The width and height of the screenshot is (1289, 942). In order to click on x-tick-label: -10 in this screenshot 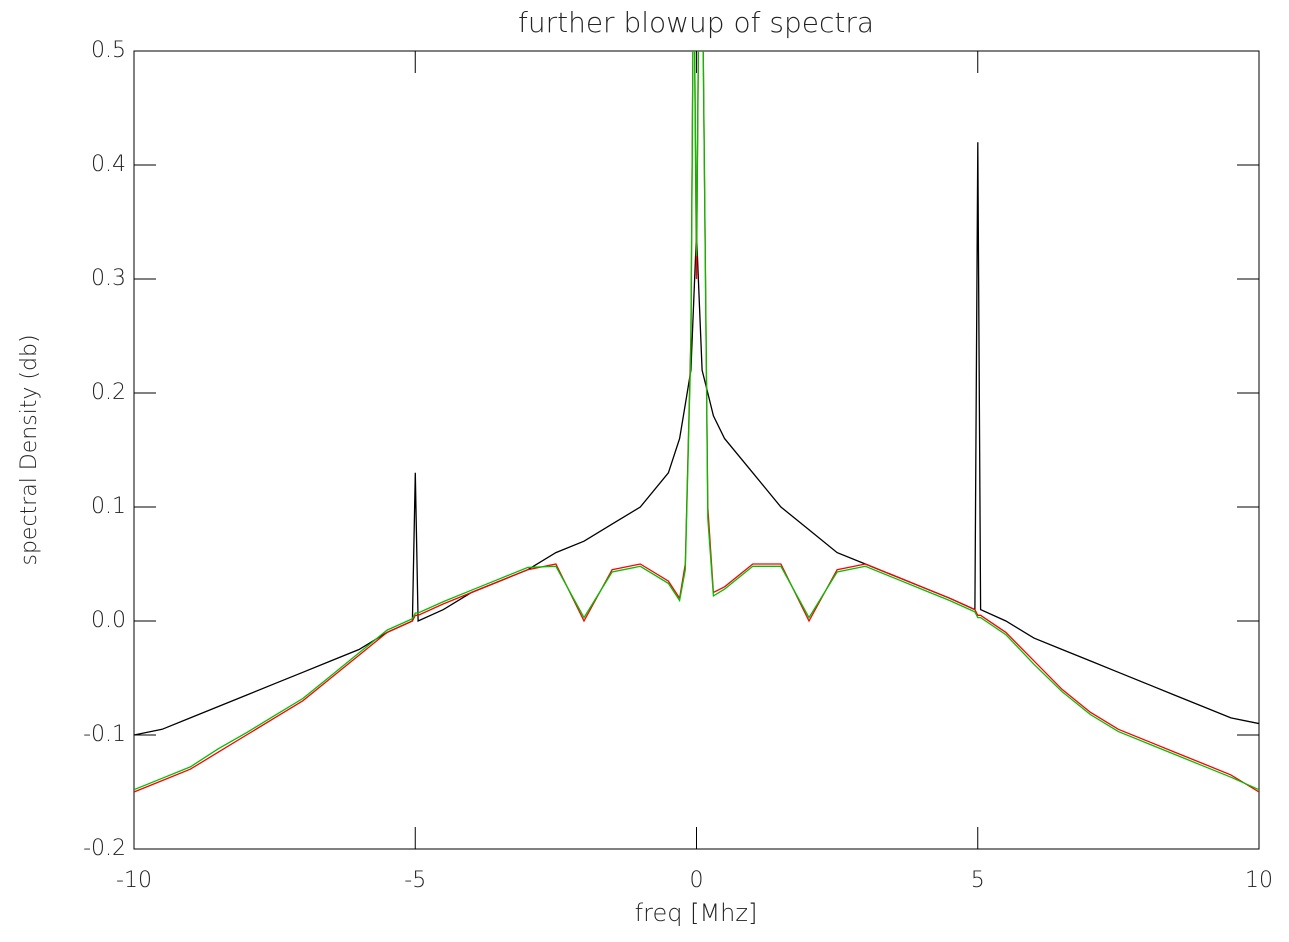, I will do `click(134, 880)`.